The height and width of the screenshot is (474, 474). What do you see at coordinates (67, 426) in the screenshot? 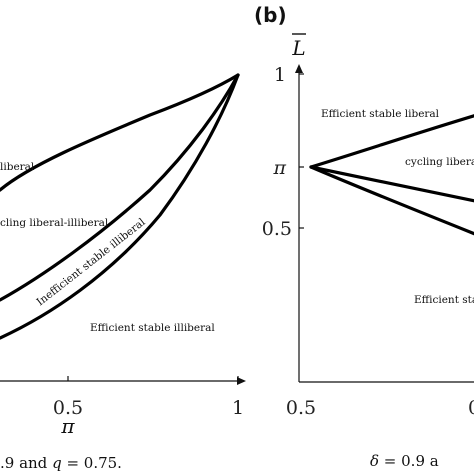
I see `panel-a-x-axis-label: π` at bounding box center [67, 426].